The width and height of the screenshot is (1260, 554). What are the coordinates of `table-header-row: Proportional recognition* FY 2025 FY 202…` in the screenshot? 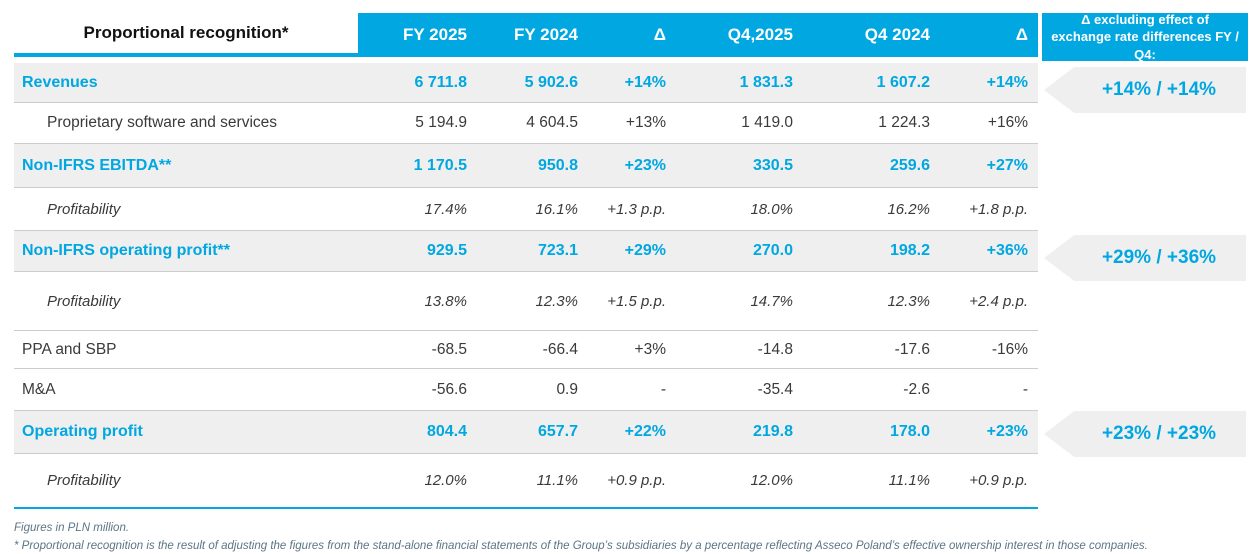 It's located at (526, 35).